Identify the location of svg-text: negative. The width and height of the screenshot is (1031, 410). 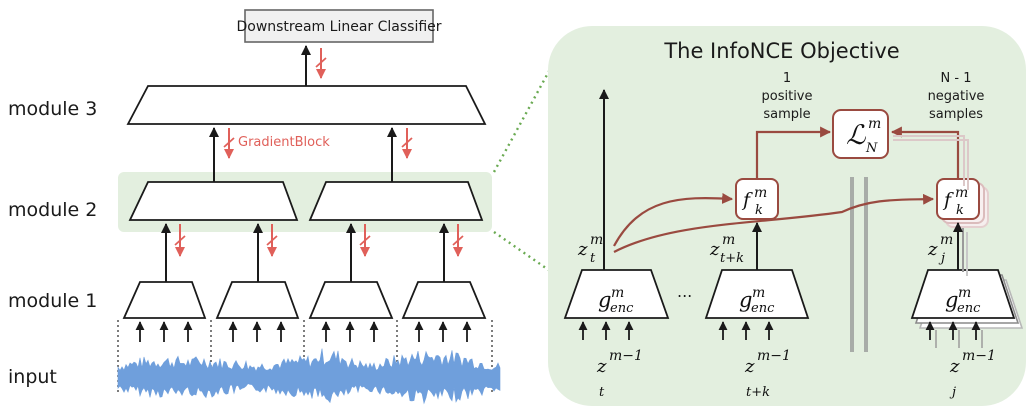
(956, 96).